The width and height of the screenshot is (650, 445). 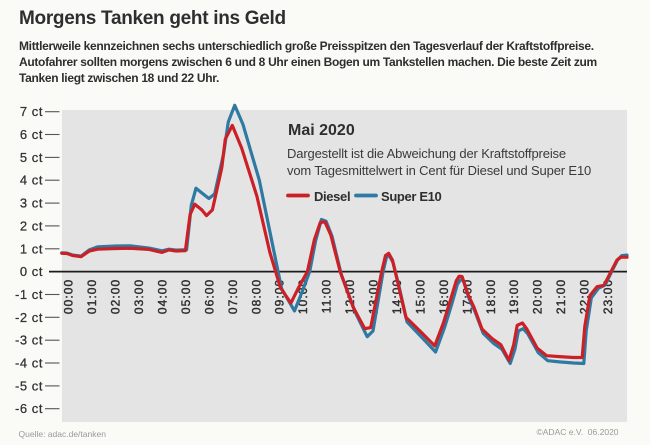 I want to click on svg-text: 0 ct, so click(x=31, y=271).